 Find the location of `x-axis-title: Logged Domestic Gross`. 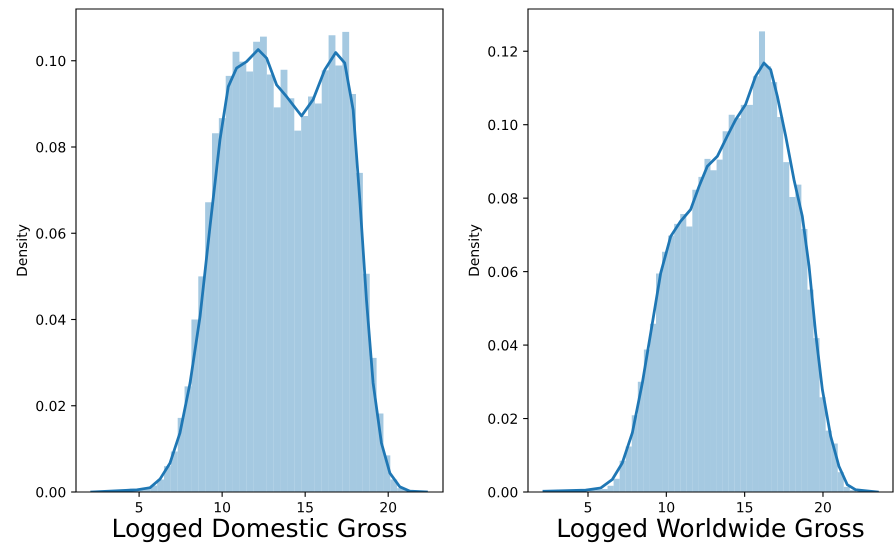

x-axis-title: Logged Domestic Gross is located at coordinates (260, 530).